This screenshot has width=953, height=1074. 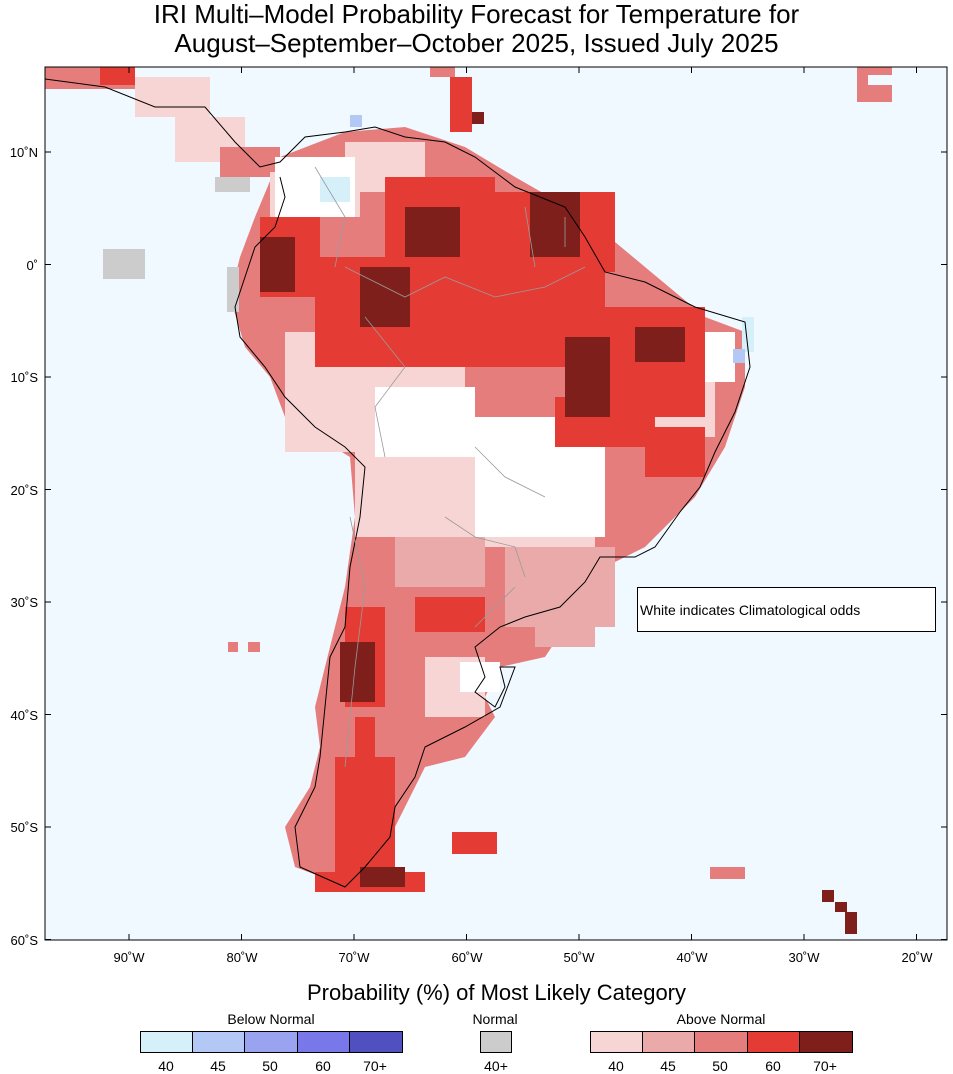 I want to click on lat-label-0: 0˚, so click(x=32, y=265).